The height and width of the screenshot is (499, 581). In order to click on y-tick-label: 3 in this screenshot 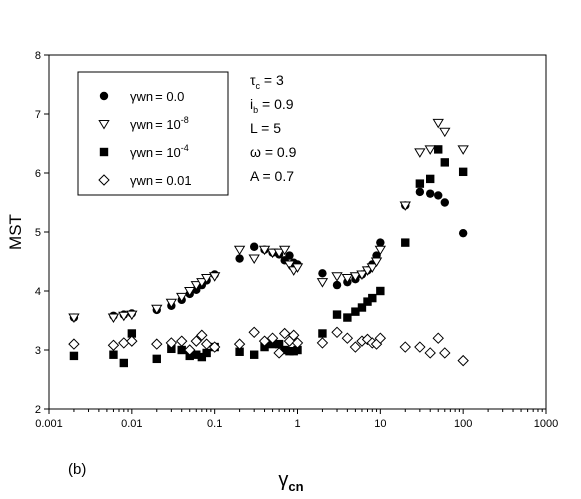, I will do `click(38, 351)`.